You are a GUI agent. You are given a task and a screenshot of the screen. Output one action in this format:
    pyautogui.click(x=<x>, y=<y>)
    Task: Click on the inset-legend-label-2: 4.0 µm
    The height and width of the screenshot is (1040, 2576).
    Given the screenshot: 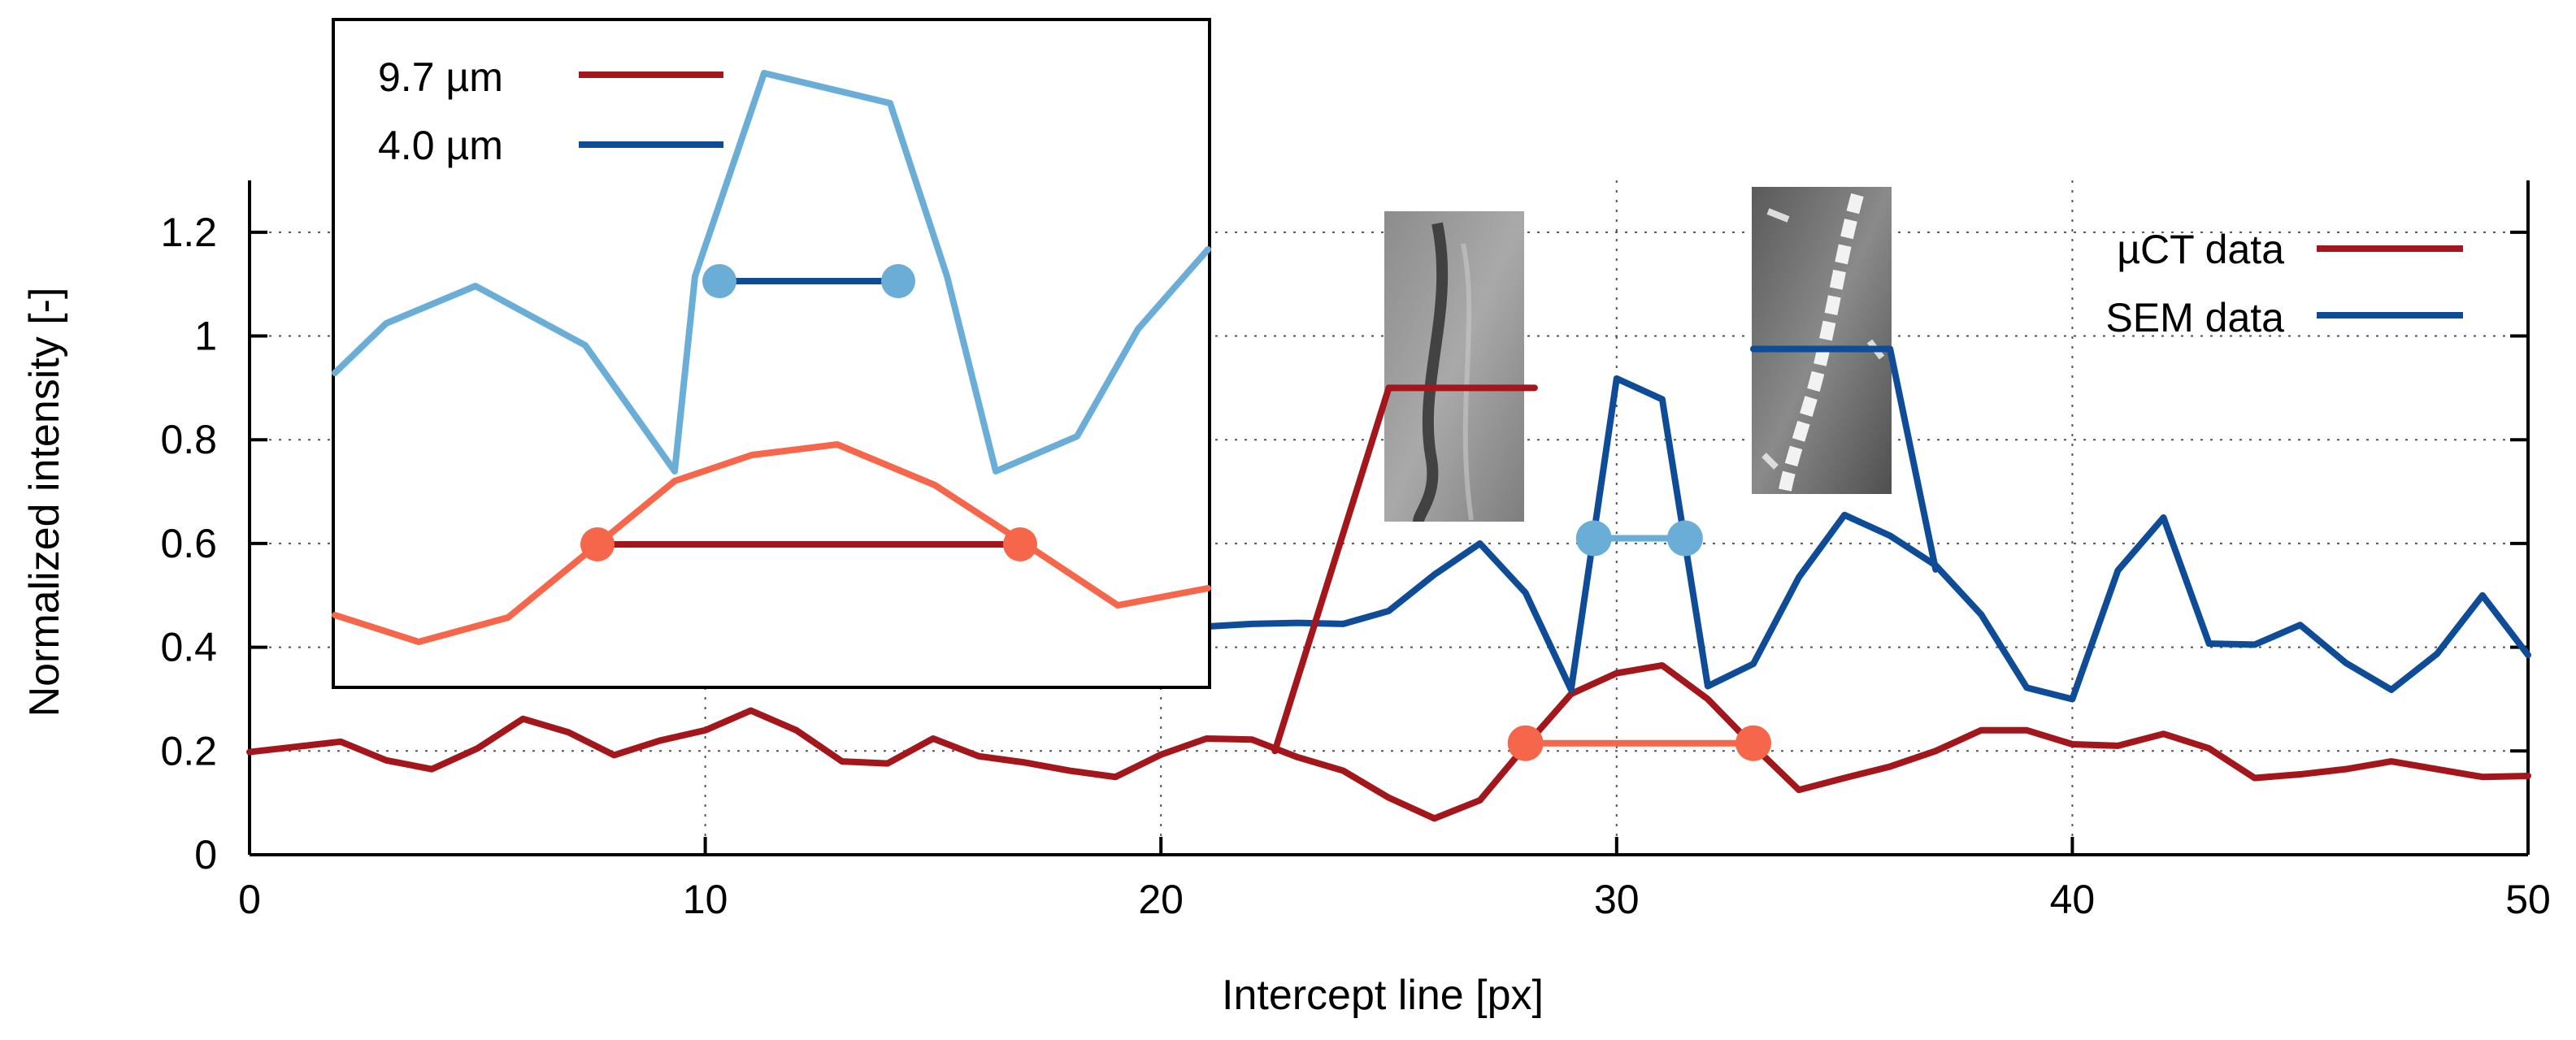 What is the action you would take?
    pyautogui.click(x=440, y=145)
    